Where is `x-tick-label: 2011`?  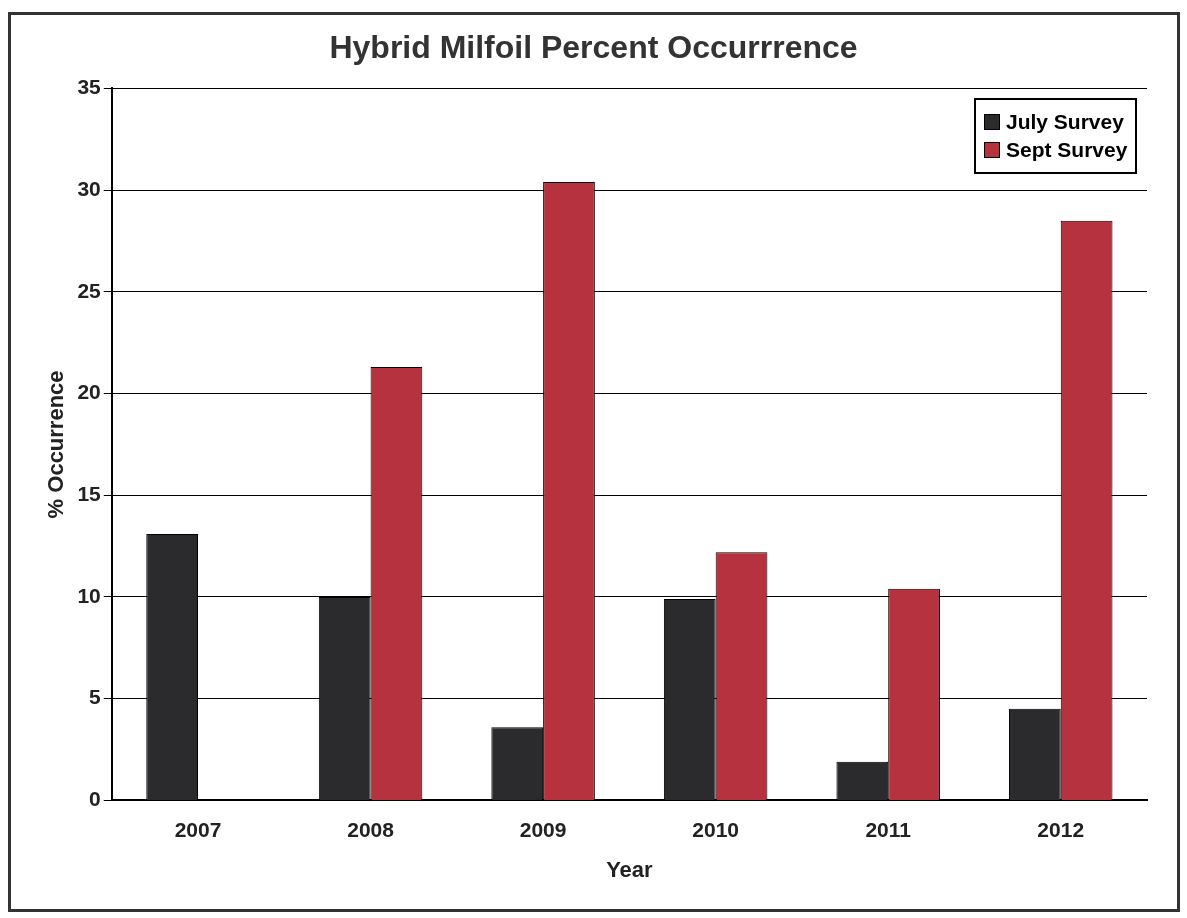
x-tick-label: 2011 is located at coordinates (888, 829).